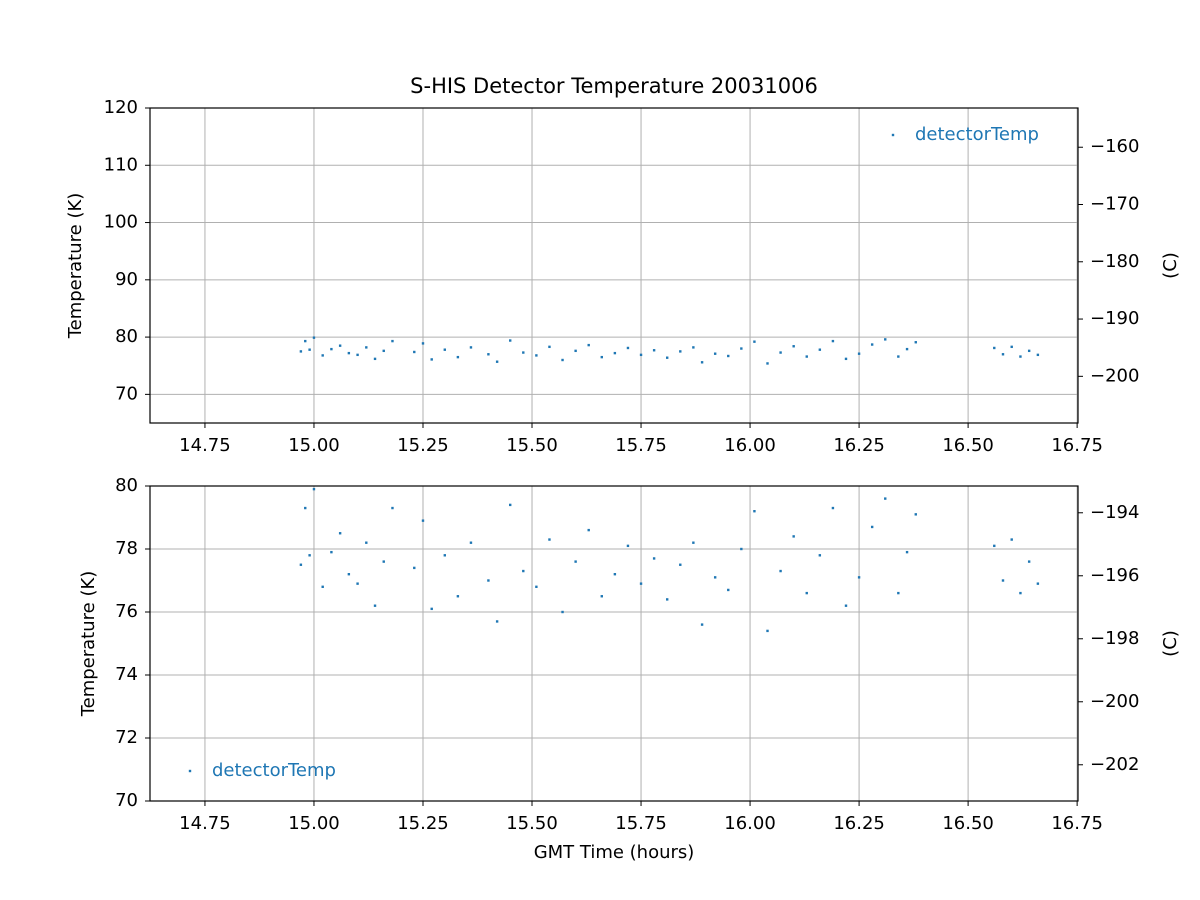 This screenshot has width=1200, height=900. I want to click on x-axis-label: GMT Time (hours), so click(614, 852).